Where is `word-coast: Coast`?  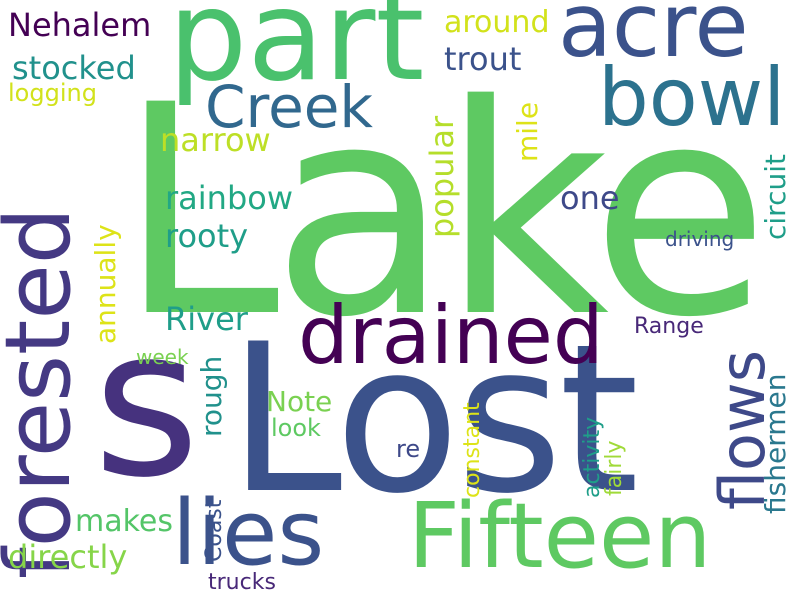
word-coast: Coast is located at coordinates (214, 530).